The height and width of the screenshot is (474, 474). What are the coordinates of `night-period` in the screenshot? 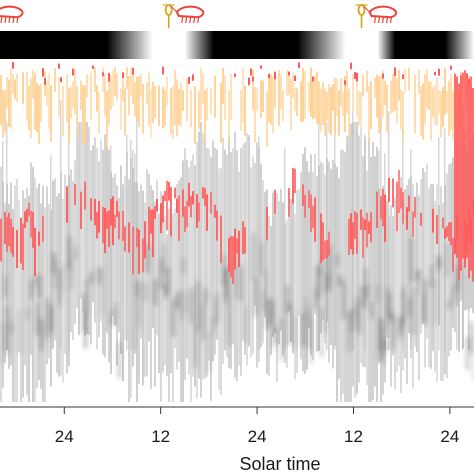 It's located at (425, 45).